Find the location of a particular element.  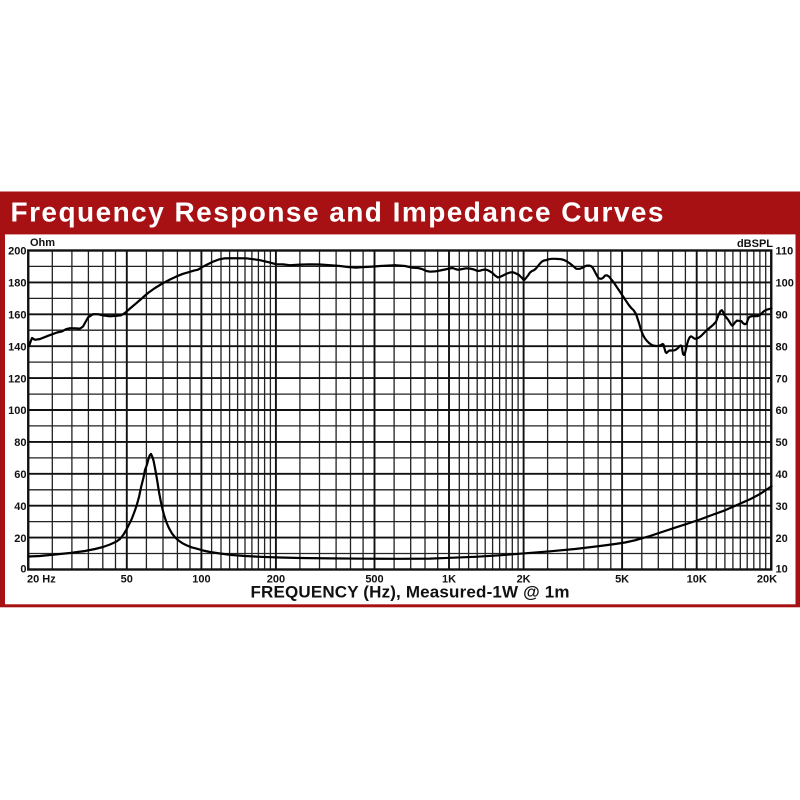

svg-text: 70 is located at coordinates (782, 379).